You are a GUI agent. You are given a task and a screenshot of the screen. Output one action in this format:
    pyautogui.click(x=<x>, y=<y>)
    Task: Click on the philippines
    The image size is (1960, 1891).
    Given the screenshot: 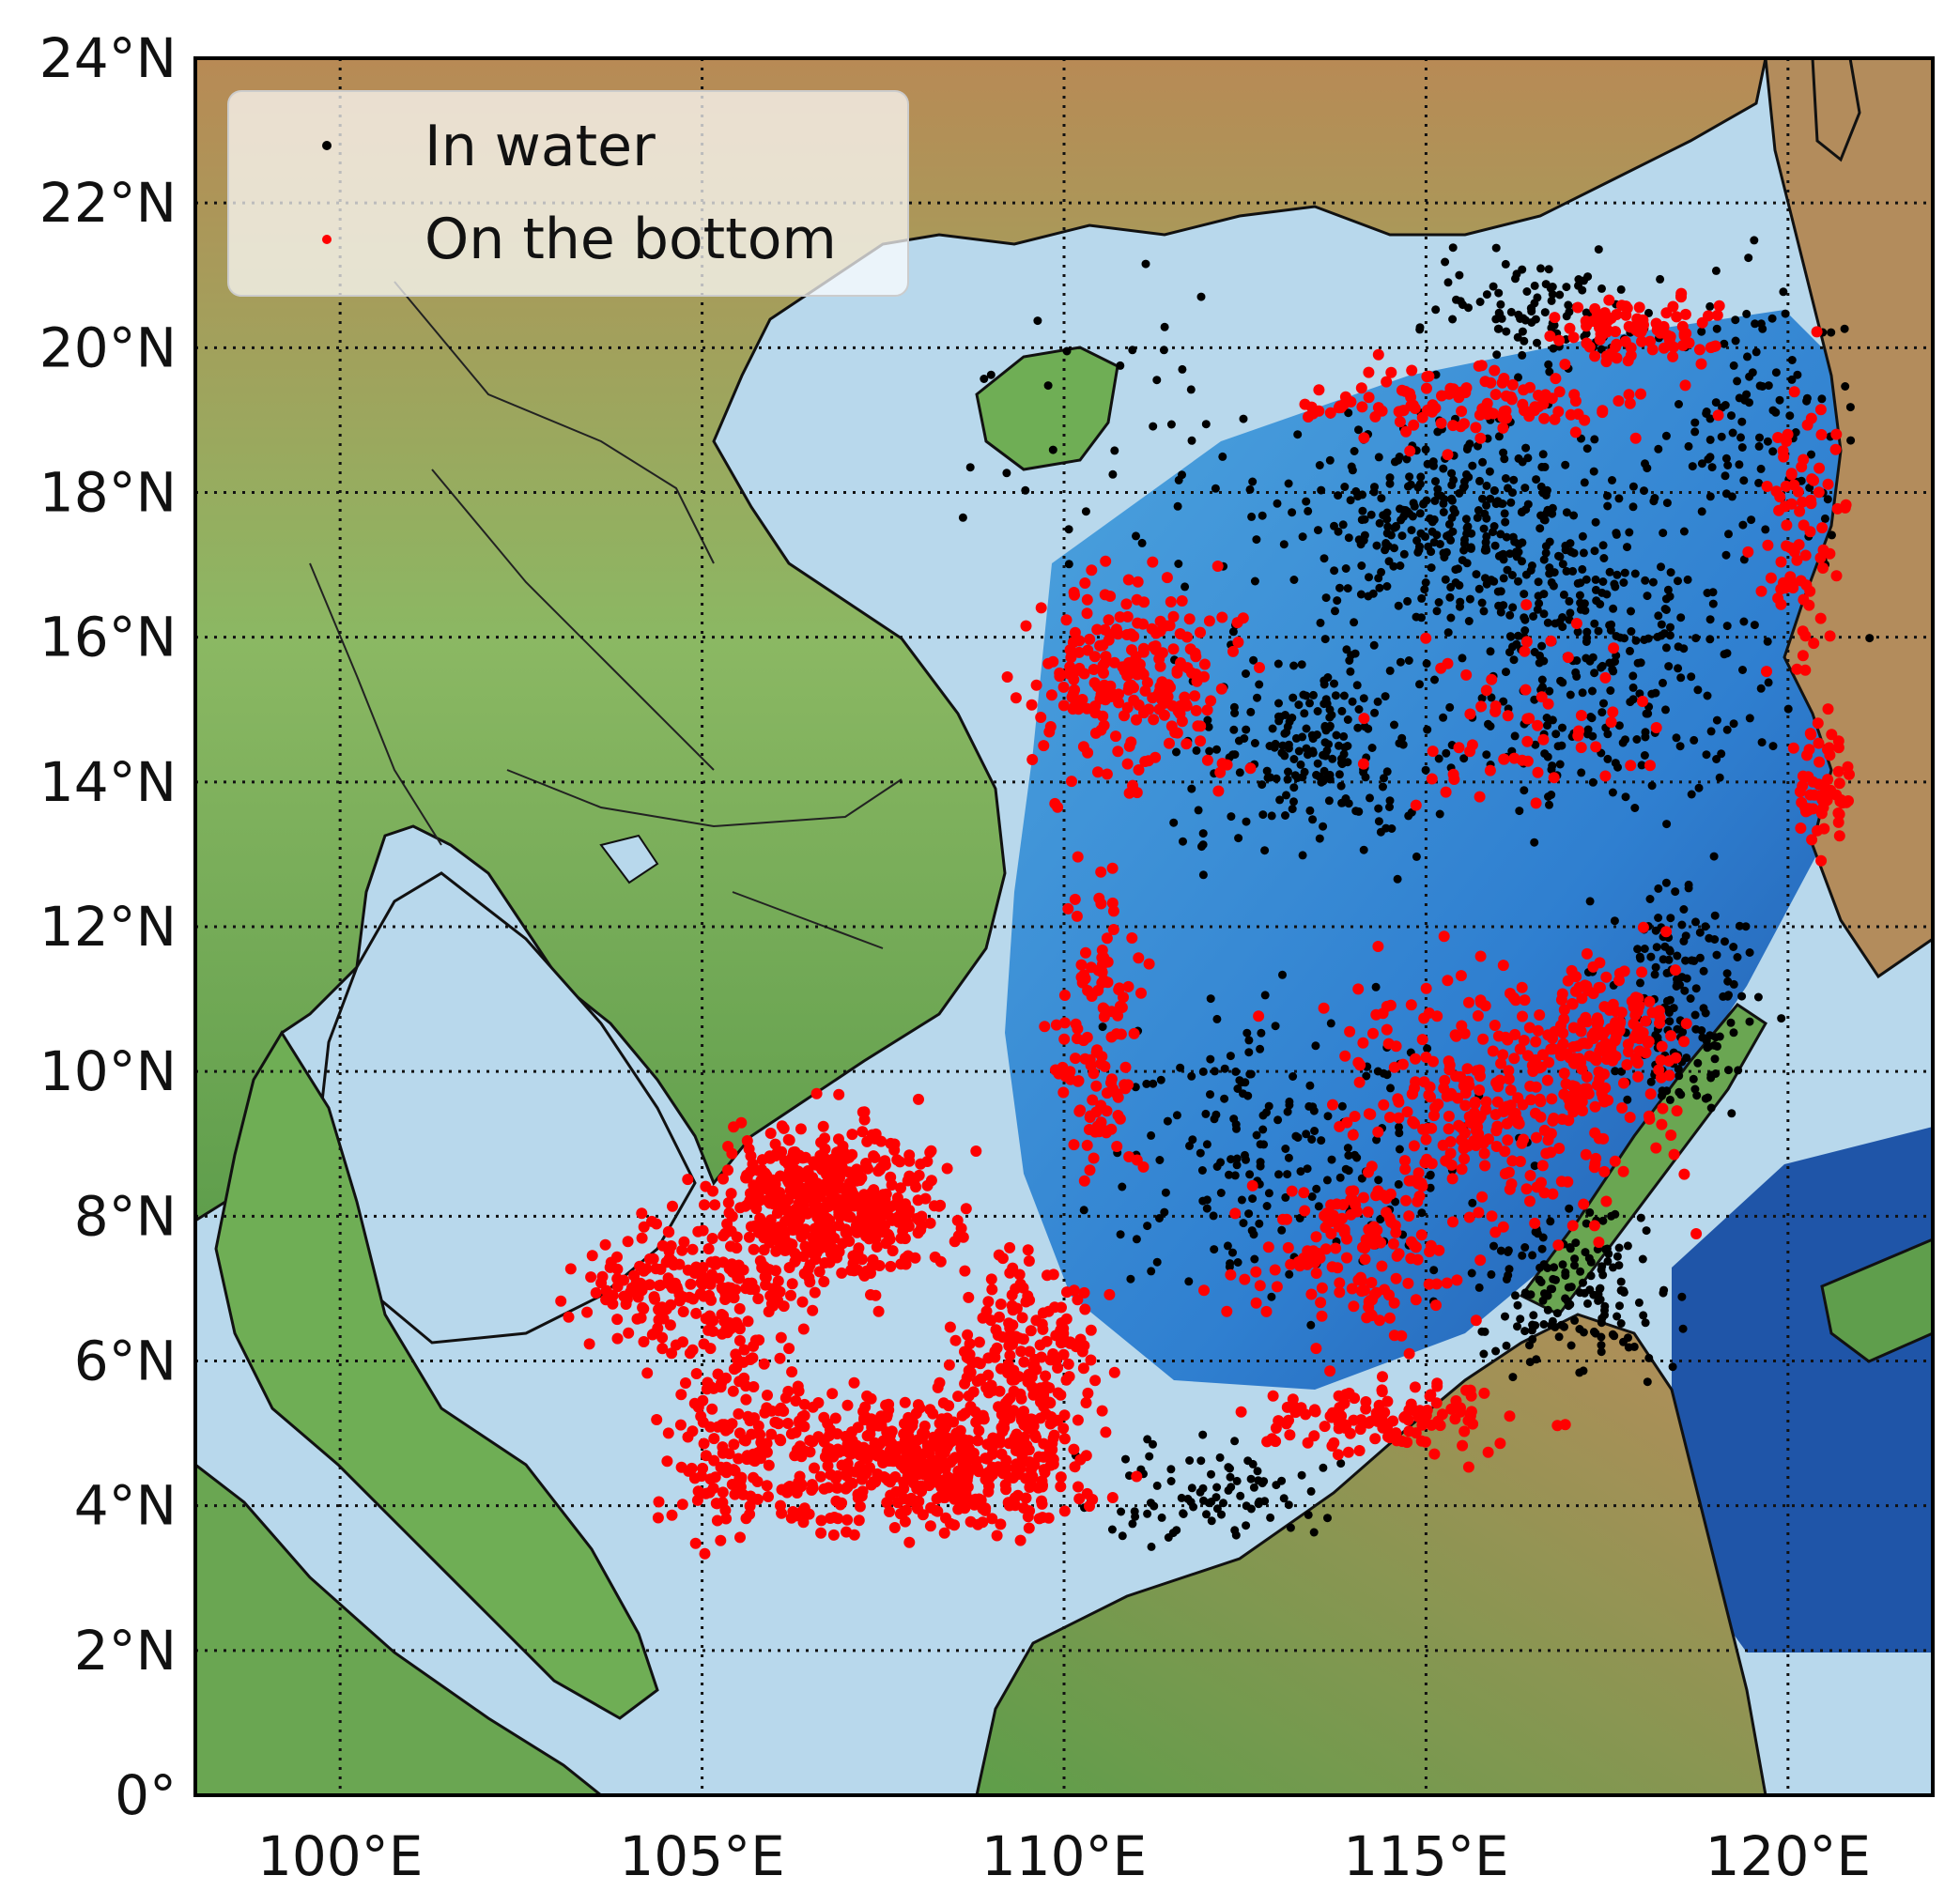 What is the action you would take?
    pyautogui.click(x=1849, y=518)
    